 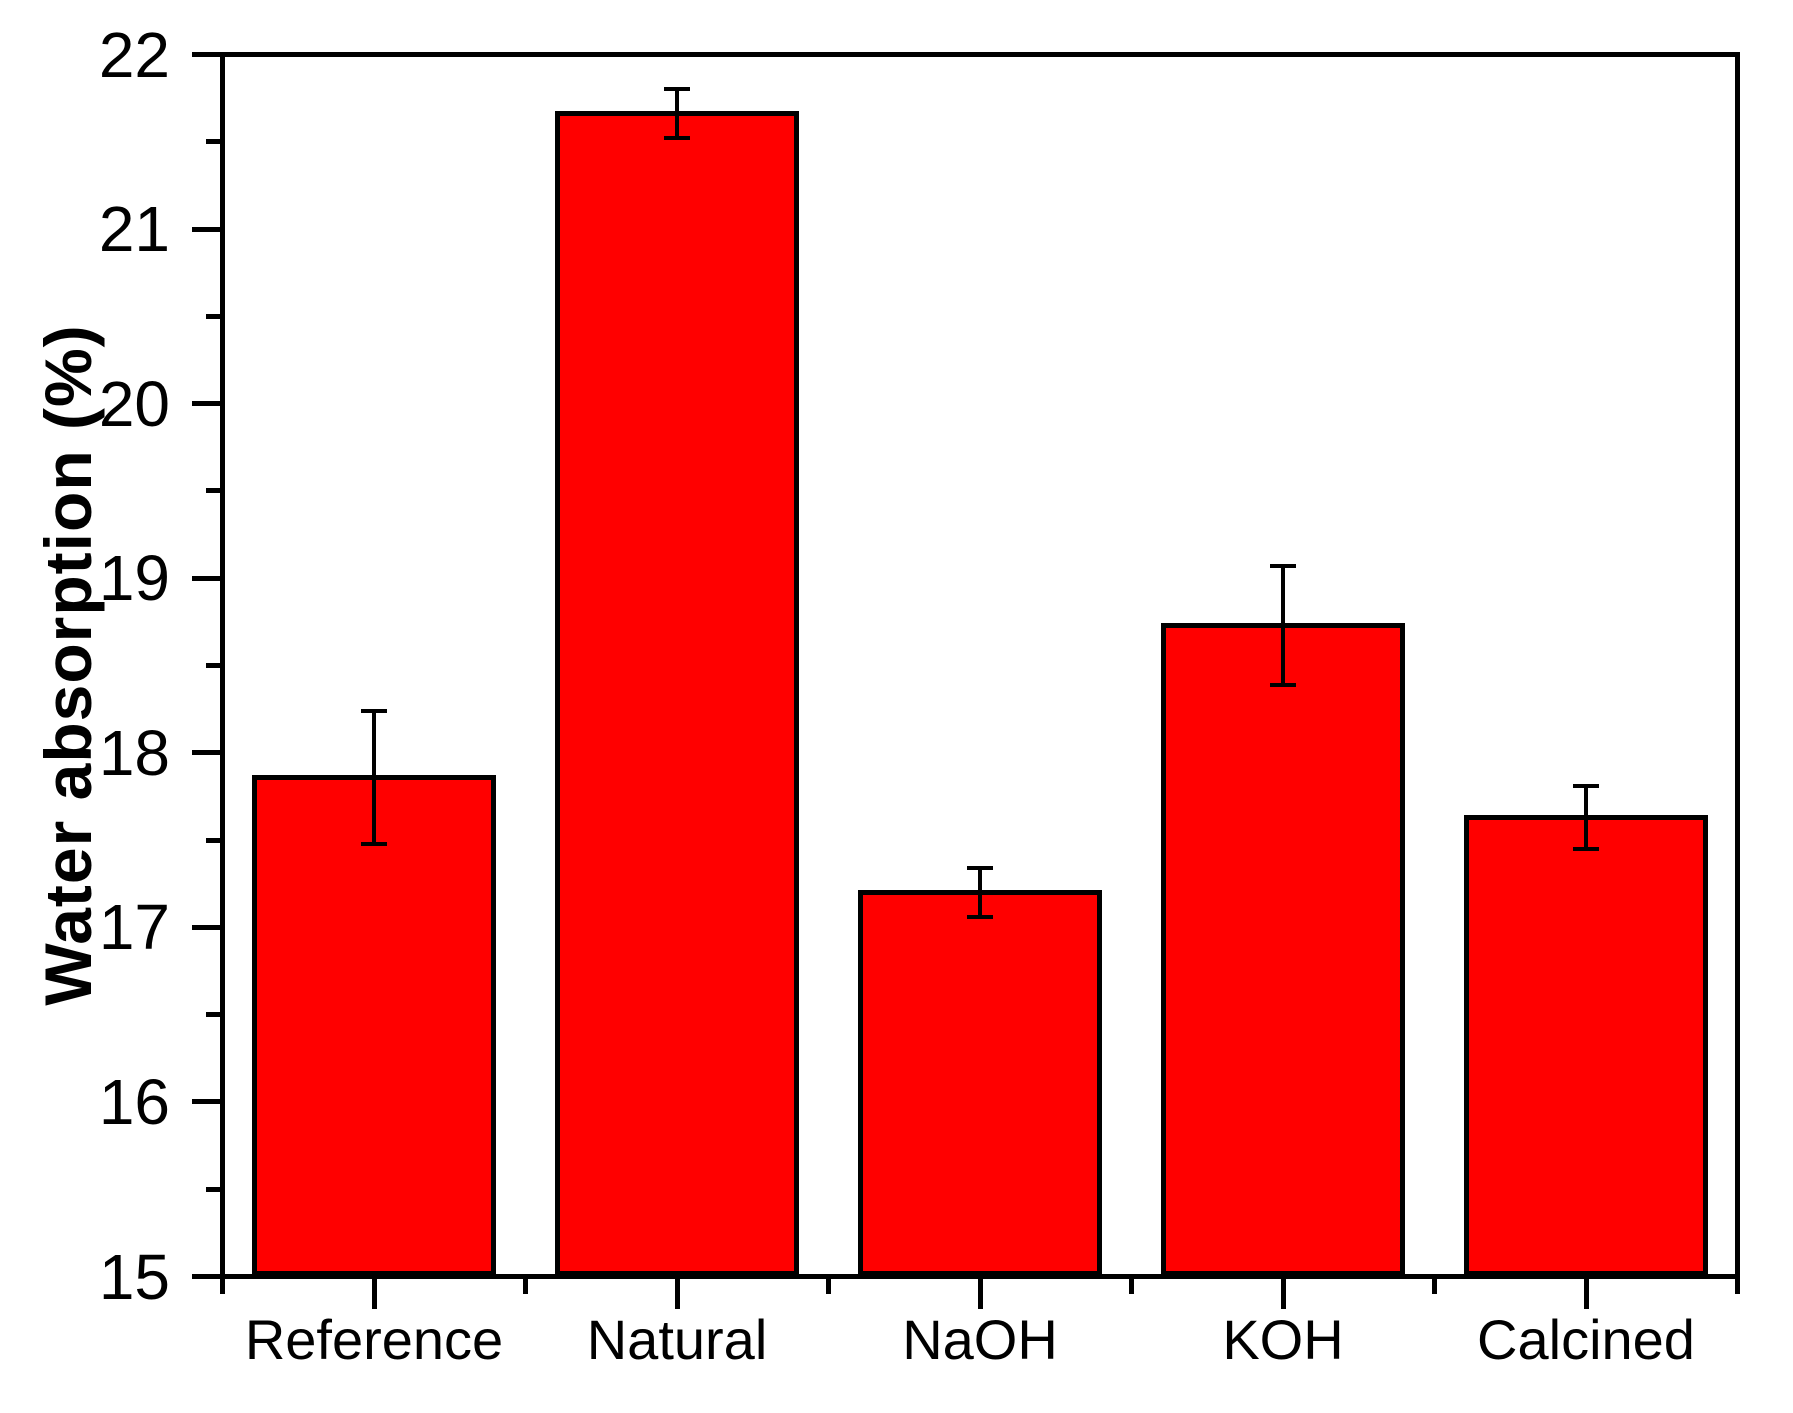 I want to click on y-axis-tick-label: 18, so click(x=134, y=752).